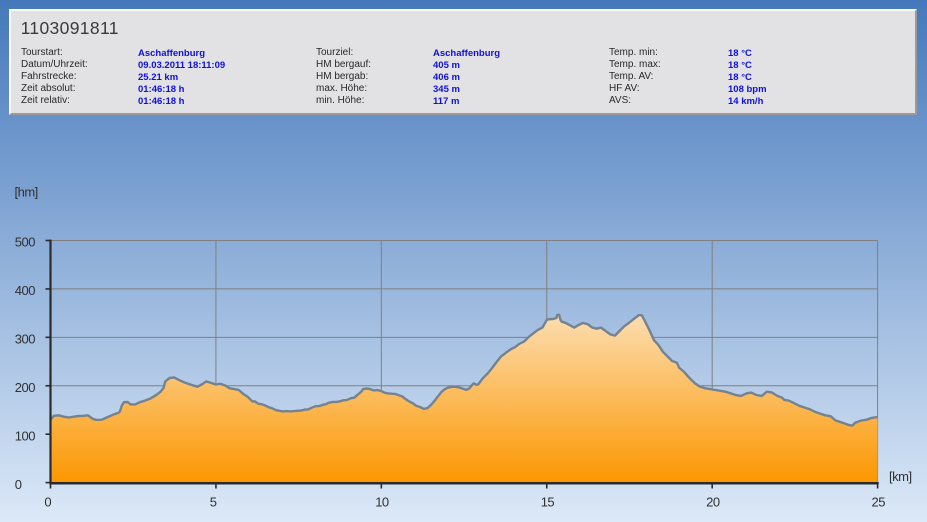 Image resolution: width=927 pixels, height=522 pixels. I want to click on svg-text: [km], so click(900, 476).